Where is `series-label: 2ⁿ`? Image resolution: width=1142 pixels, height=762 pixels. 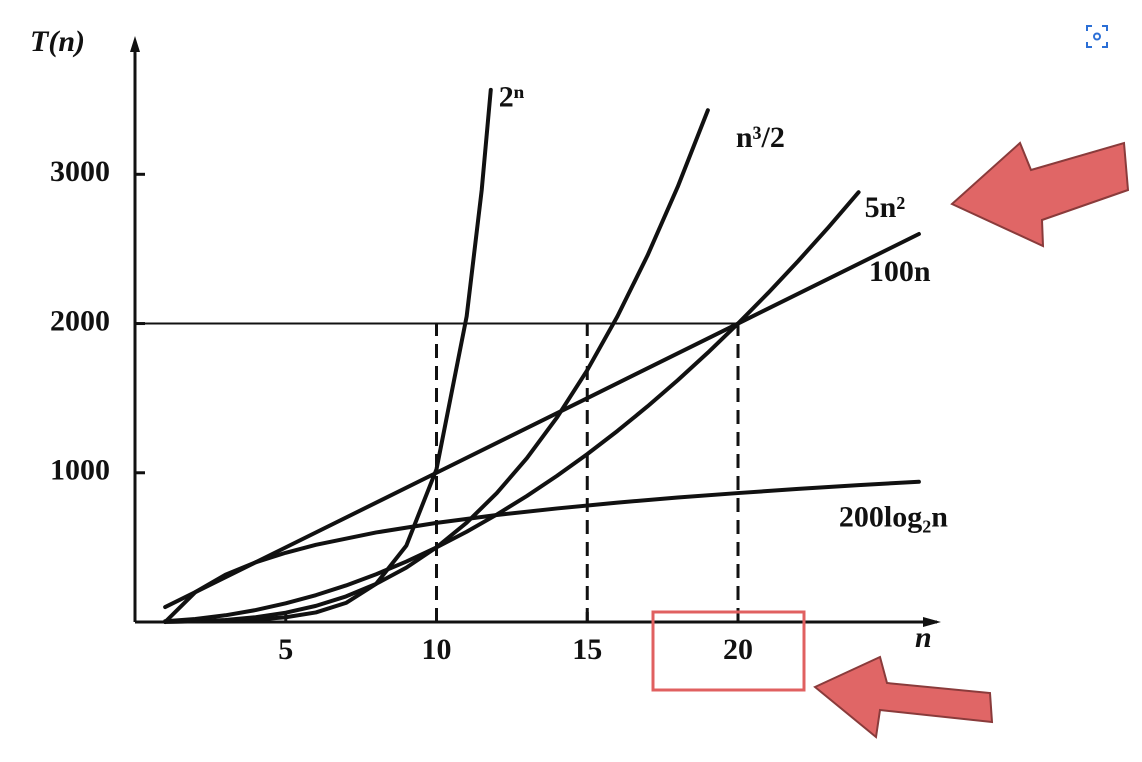
series-label: 2ⁿ is located at coordinates (512, 97).